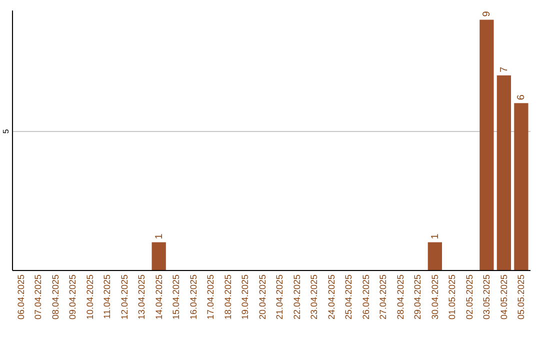 This screenshot has width=540, height=340. Describe the element at coordinates (314, 297) in the screenshot. I see `x-tick-label: 23.04.2025` at that location.